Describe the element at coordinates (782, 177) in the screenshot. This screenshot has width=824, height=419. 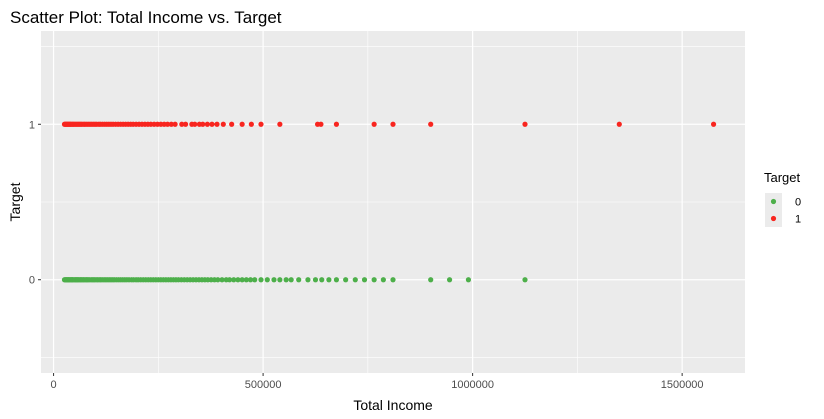
I see `legend-title: Target` at that location.